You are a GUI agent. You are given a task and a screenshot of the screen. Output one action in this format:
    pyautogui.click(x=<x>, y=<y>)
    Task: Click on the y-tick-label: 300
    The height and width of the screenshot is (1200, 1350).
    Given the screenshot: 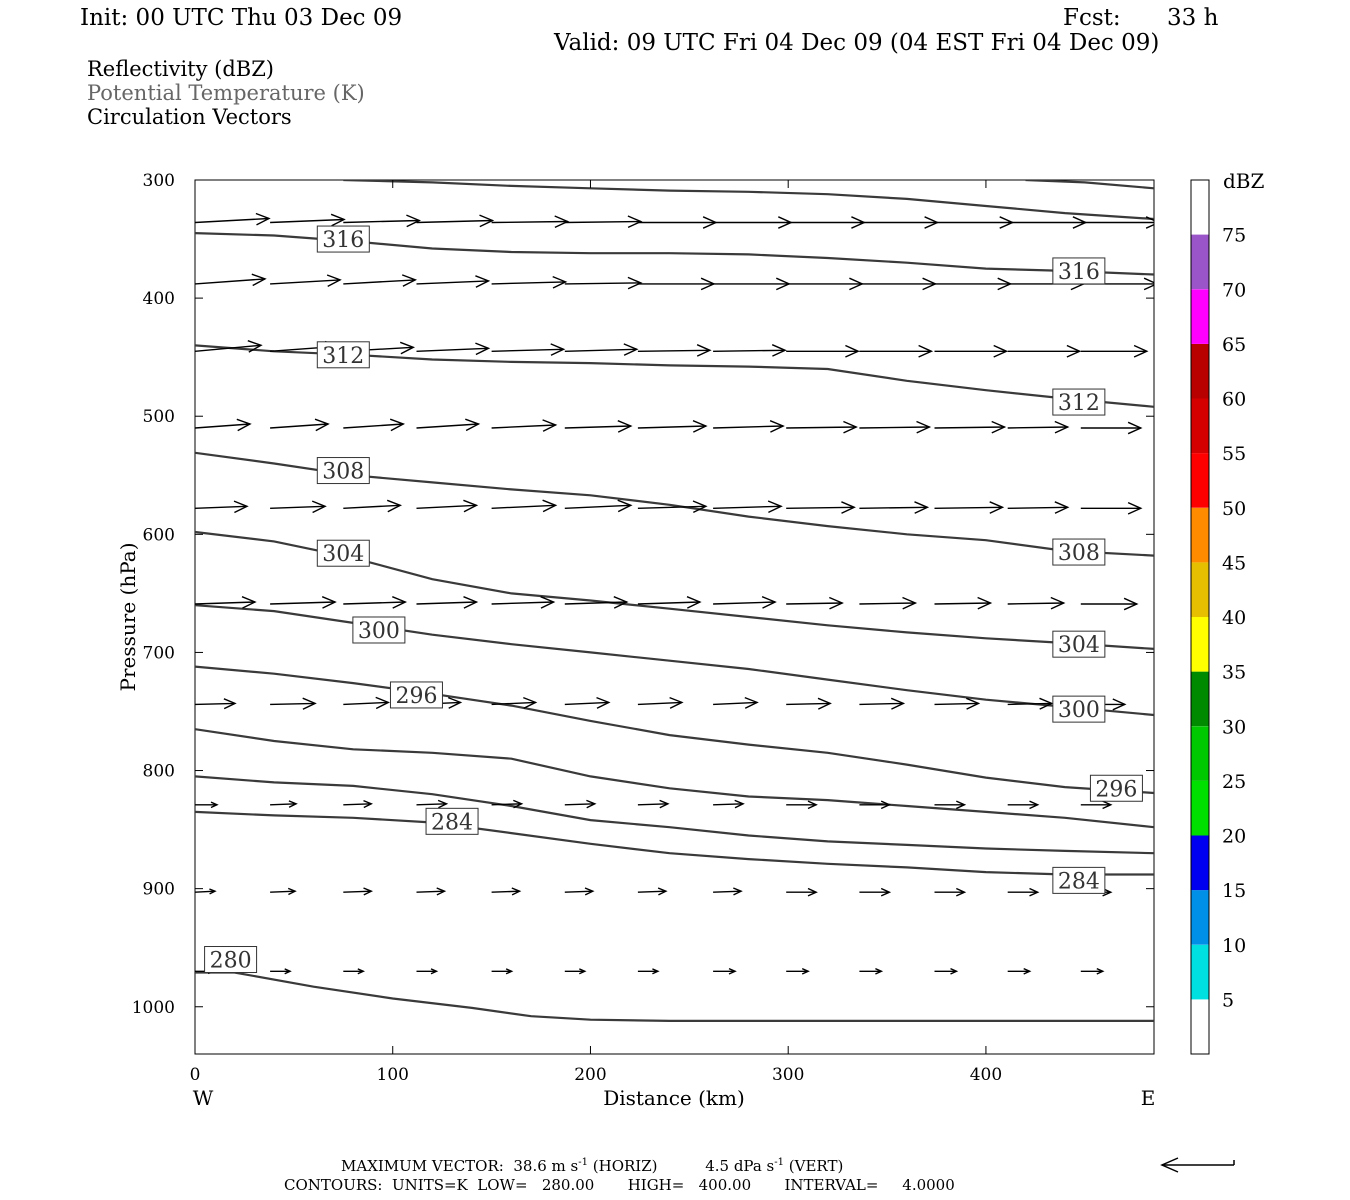 What is the action you would take?
    pyautogui.click(x=159, y=181)
    